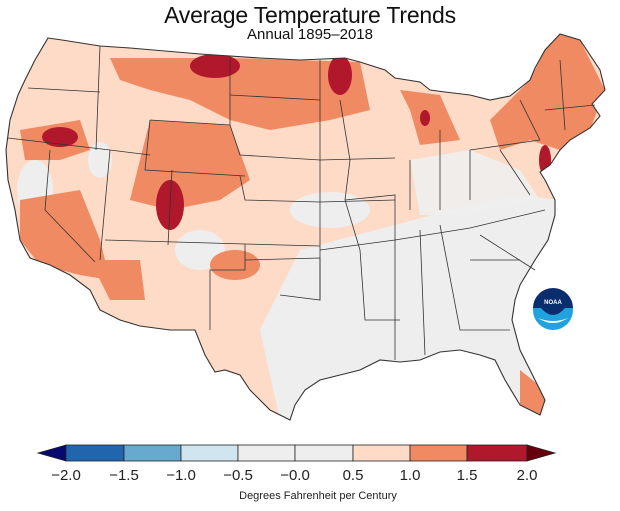 Image resolution: width=620 pixels, height=511 pixels. I want to click on region-north-plains-warming, so click(240, 94).